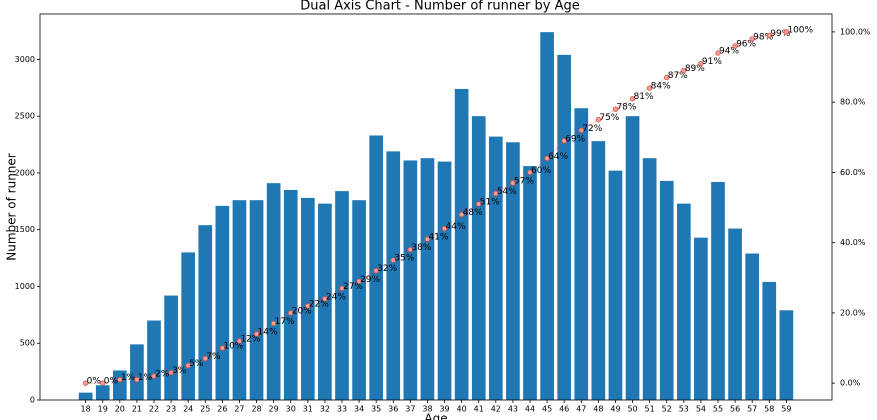 The height and width of the screenshot is (420, 877). What do you see at coordinates (729, 51) in the screenshot?
I see `data-label: 94%` at bounding box center [729, 51].